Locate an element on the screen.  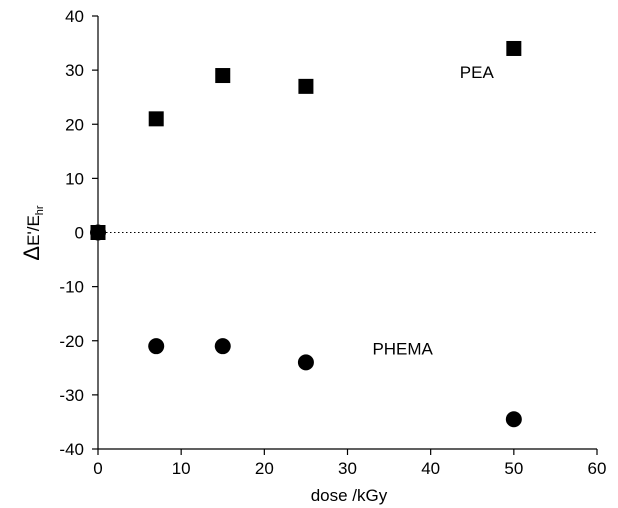
series-label-phema: PHEMA is located at coordinates (402, 348).